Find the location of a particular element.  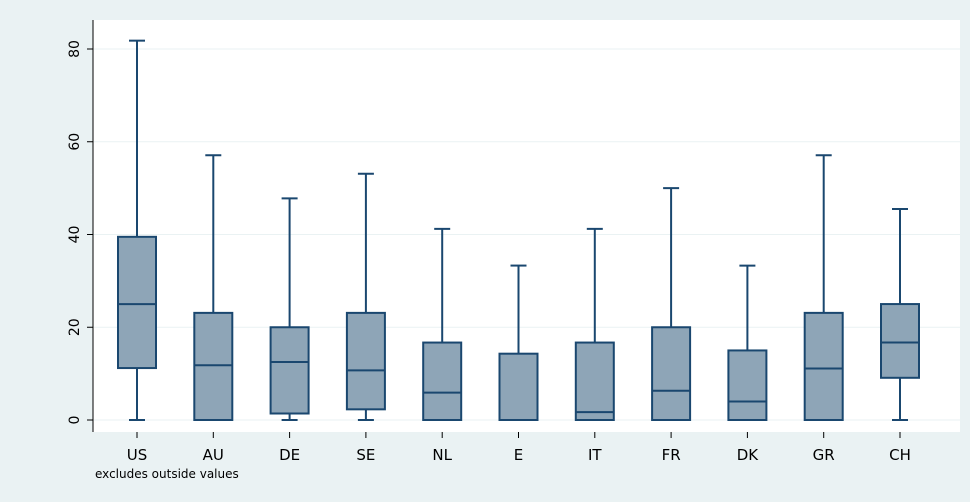

x-tick-label: FR is located at coordinates (671, 455).